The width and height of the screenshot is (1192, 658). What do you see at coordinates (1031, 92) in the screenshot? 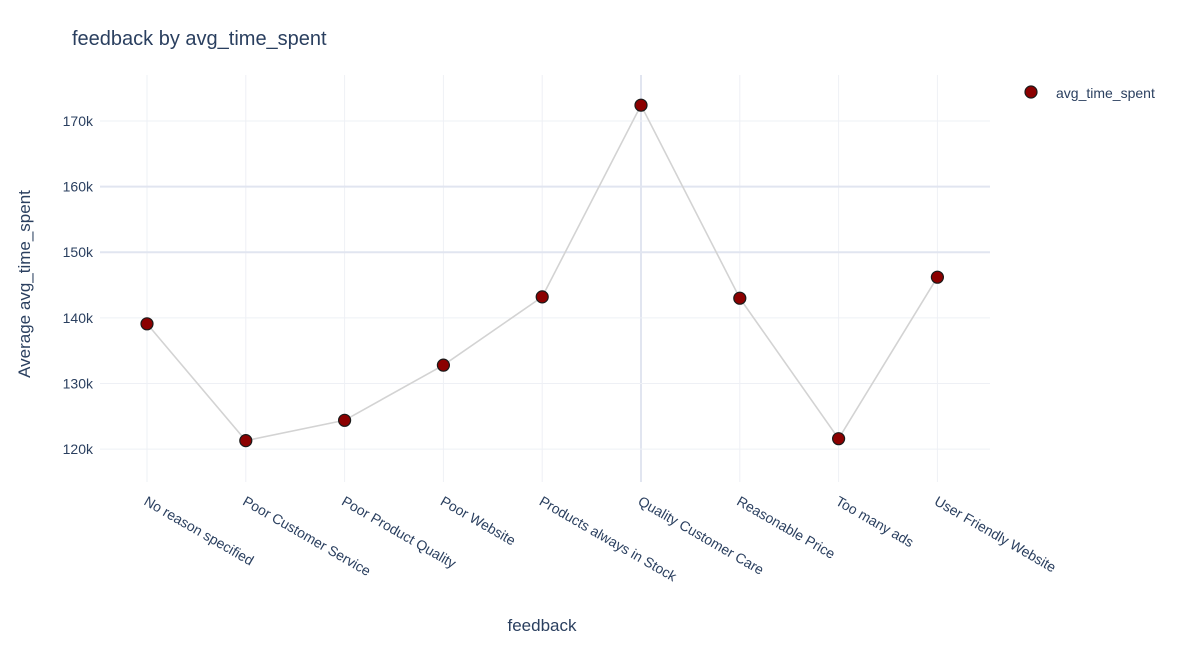
I see `legend-marker-icon` at bounding box center [1031, 92].